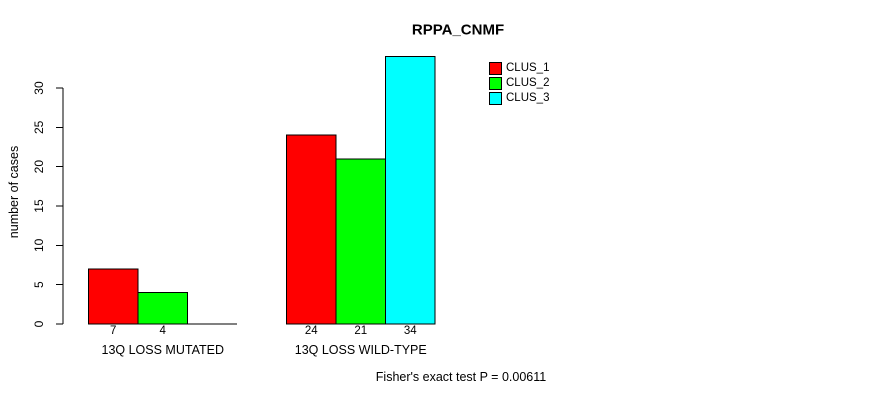 This screenshot has height=400, width=890. I want to click on bar-value-label: 4, so click(163, 331).